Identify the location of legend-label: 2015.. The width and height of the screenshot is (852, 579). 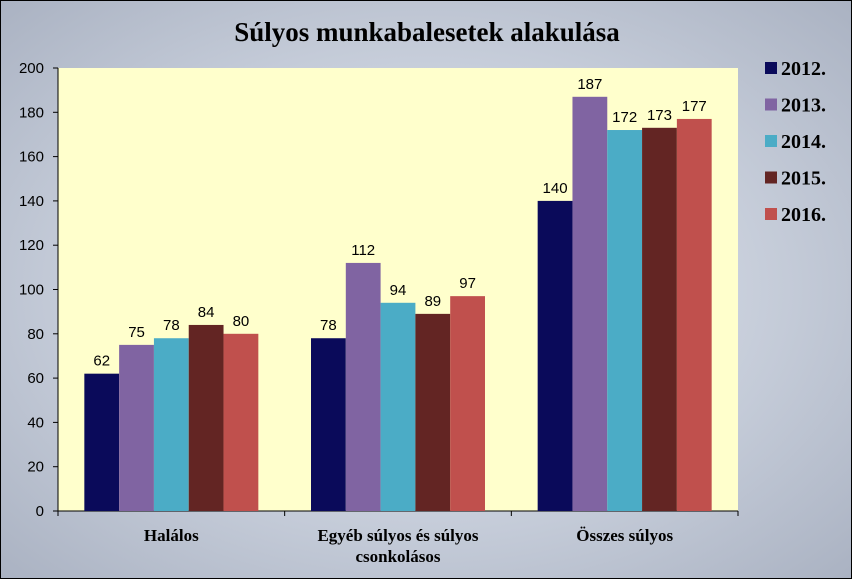
(803, 179).